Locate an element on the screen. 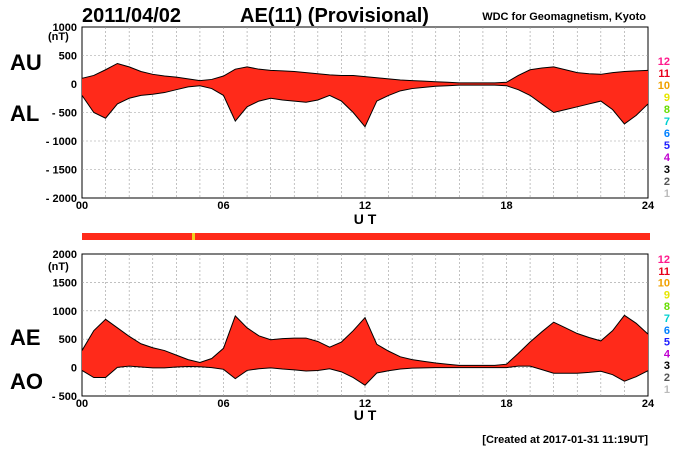 This screenshot has width=700, height=450. y-tick-label: - 2000 is located at coordinates (61, 199).